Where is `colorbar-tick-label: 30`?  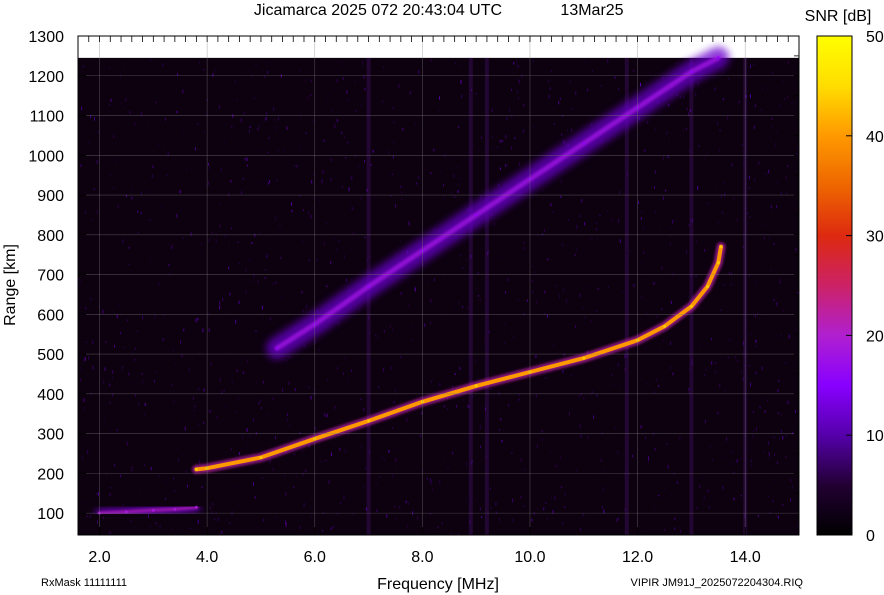
colorbar-tick-label: 30 is located at coordinates (875, 237).